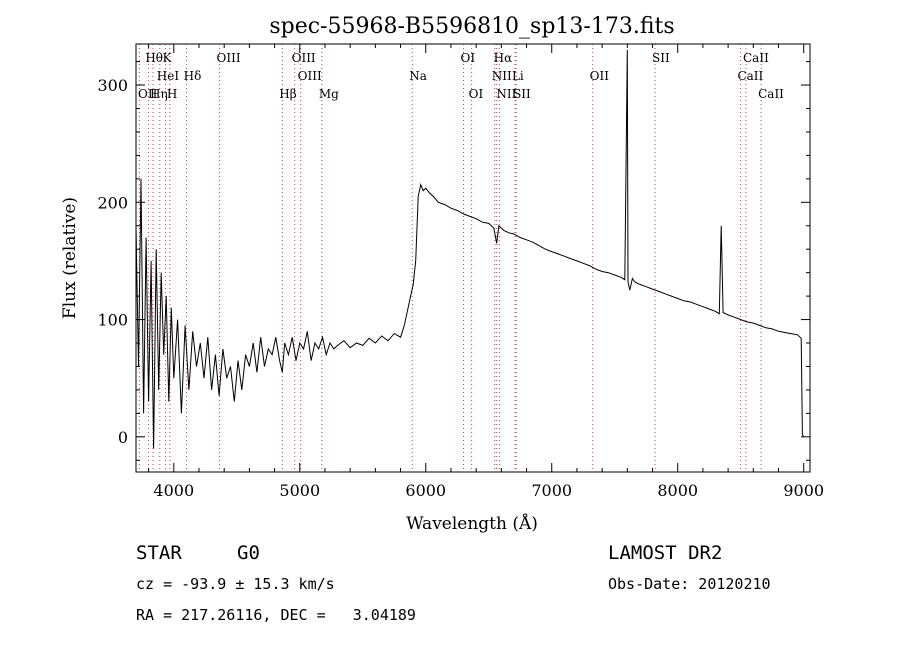 This screenshot has width=900, height=650. I want to click on survey-name: LAMOST DR2, so click(665, 553).